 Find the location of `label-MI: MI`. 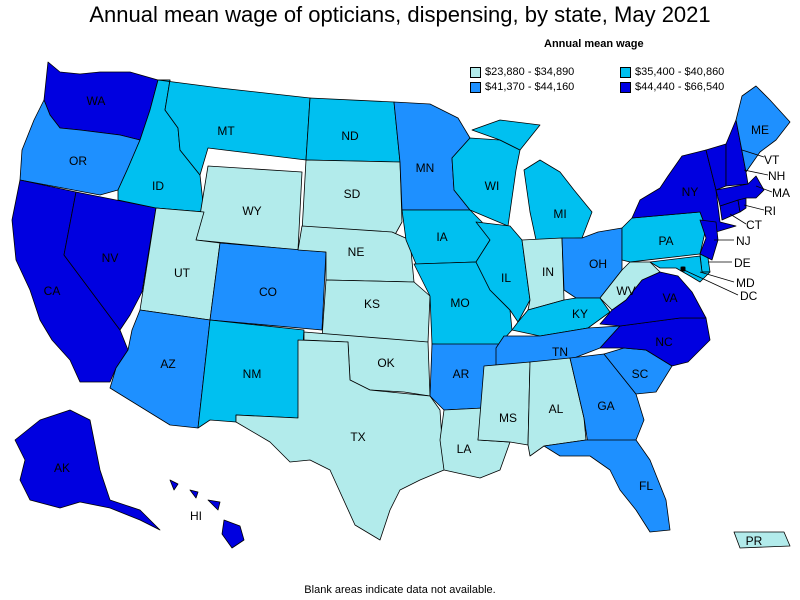

label-MI: MI is located at coordinates (559, 214).